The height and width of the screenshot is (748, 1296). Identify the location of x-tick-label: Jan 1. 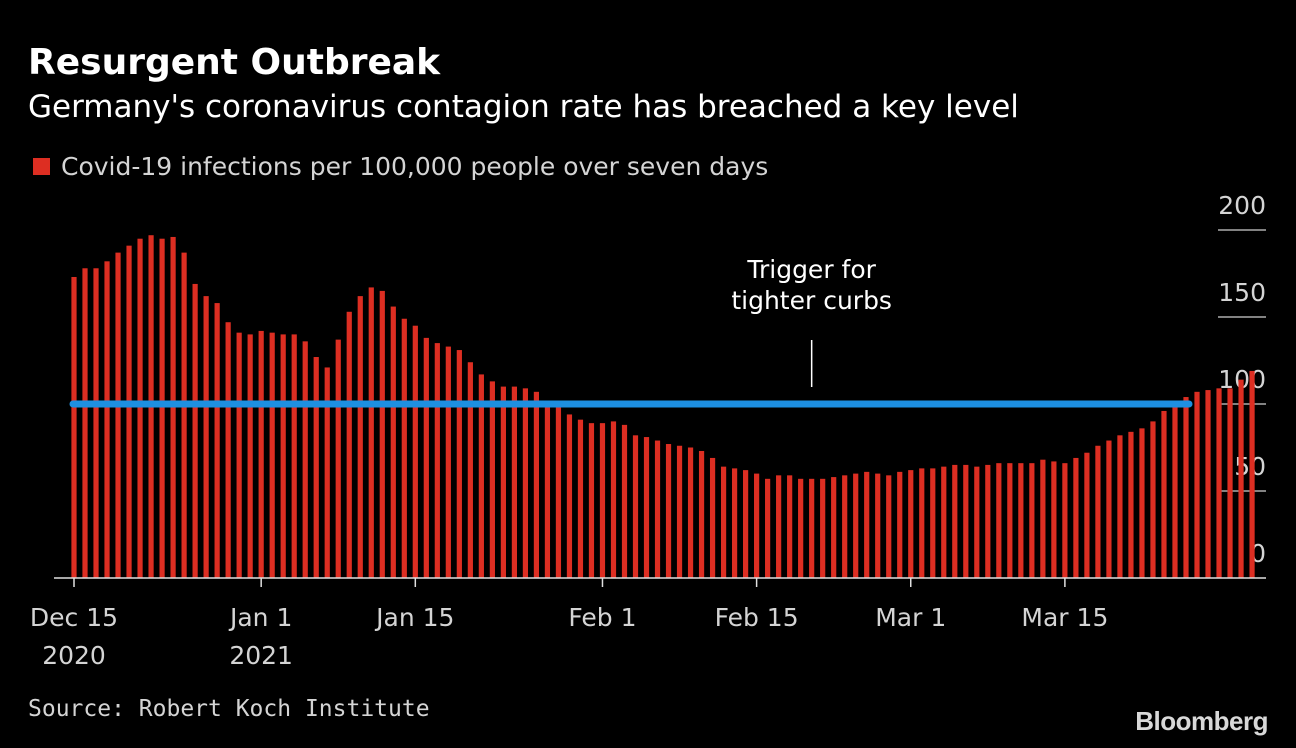
(260, 617).